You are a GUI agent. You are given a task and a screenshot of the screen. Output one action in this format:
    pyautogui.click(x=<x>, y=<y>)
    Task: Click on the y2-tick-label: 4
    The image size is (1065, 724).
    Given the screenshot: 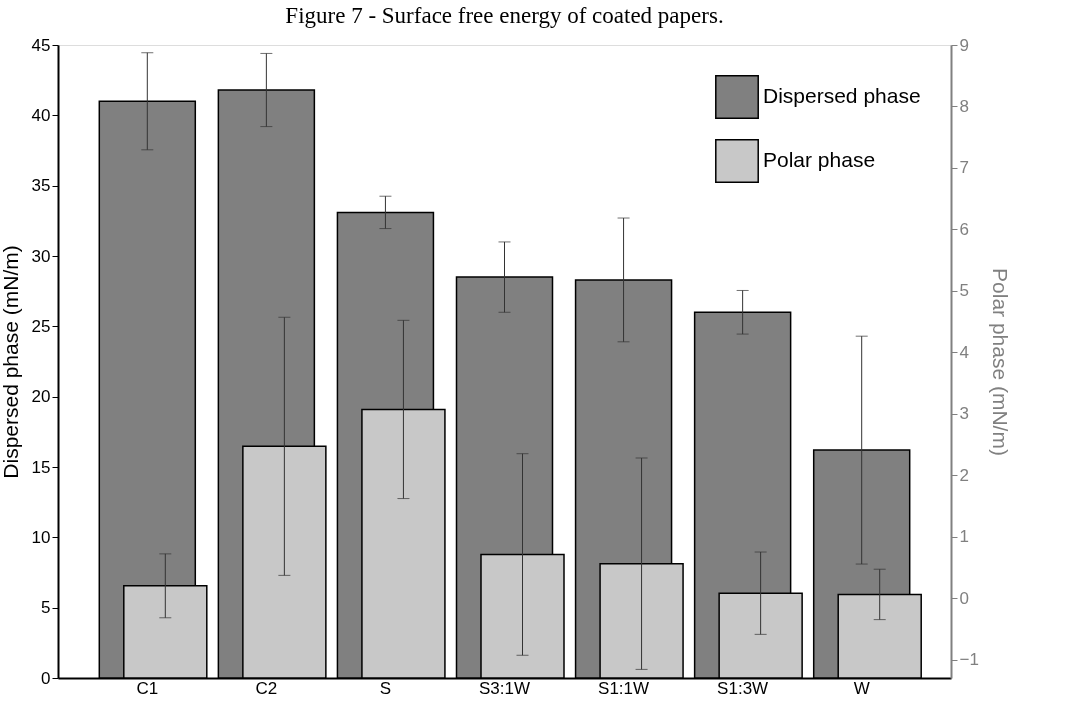 What is the action you would take?
    pyautogui.click(x=964, y=352)
    